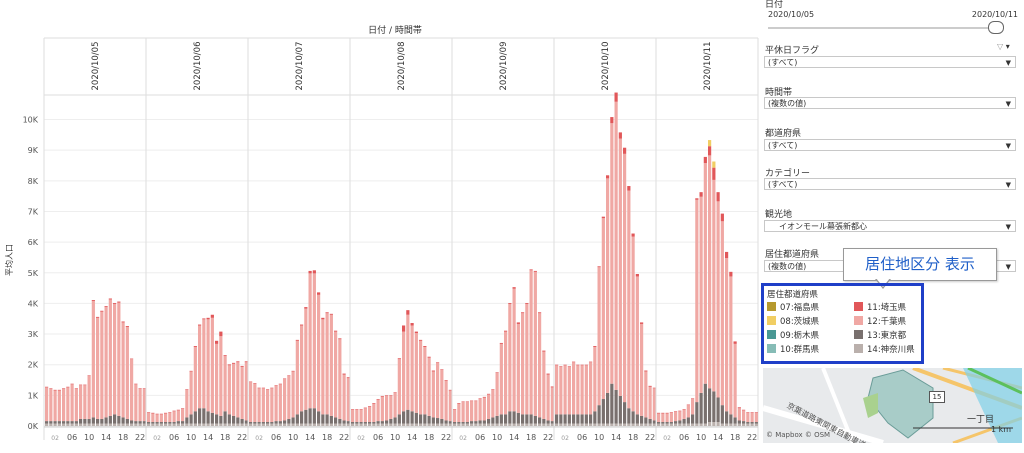 This screenshot has width=1024, height=453. Describe the element at coordinates (996, 27) in the screenshot. I see `slider-handle` at that location.